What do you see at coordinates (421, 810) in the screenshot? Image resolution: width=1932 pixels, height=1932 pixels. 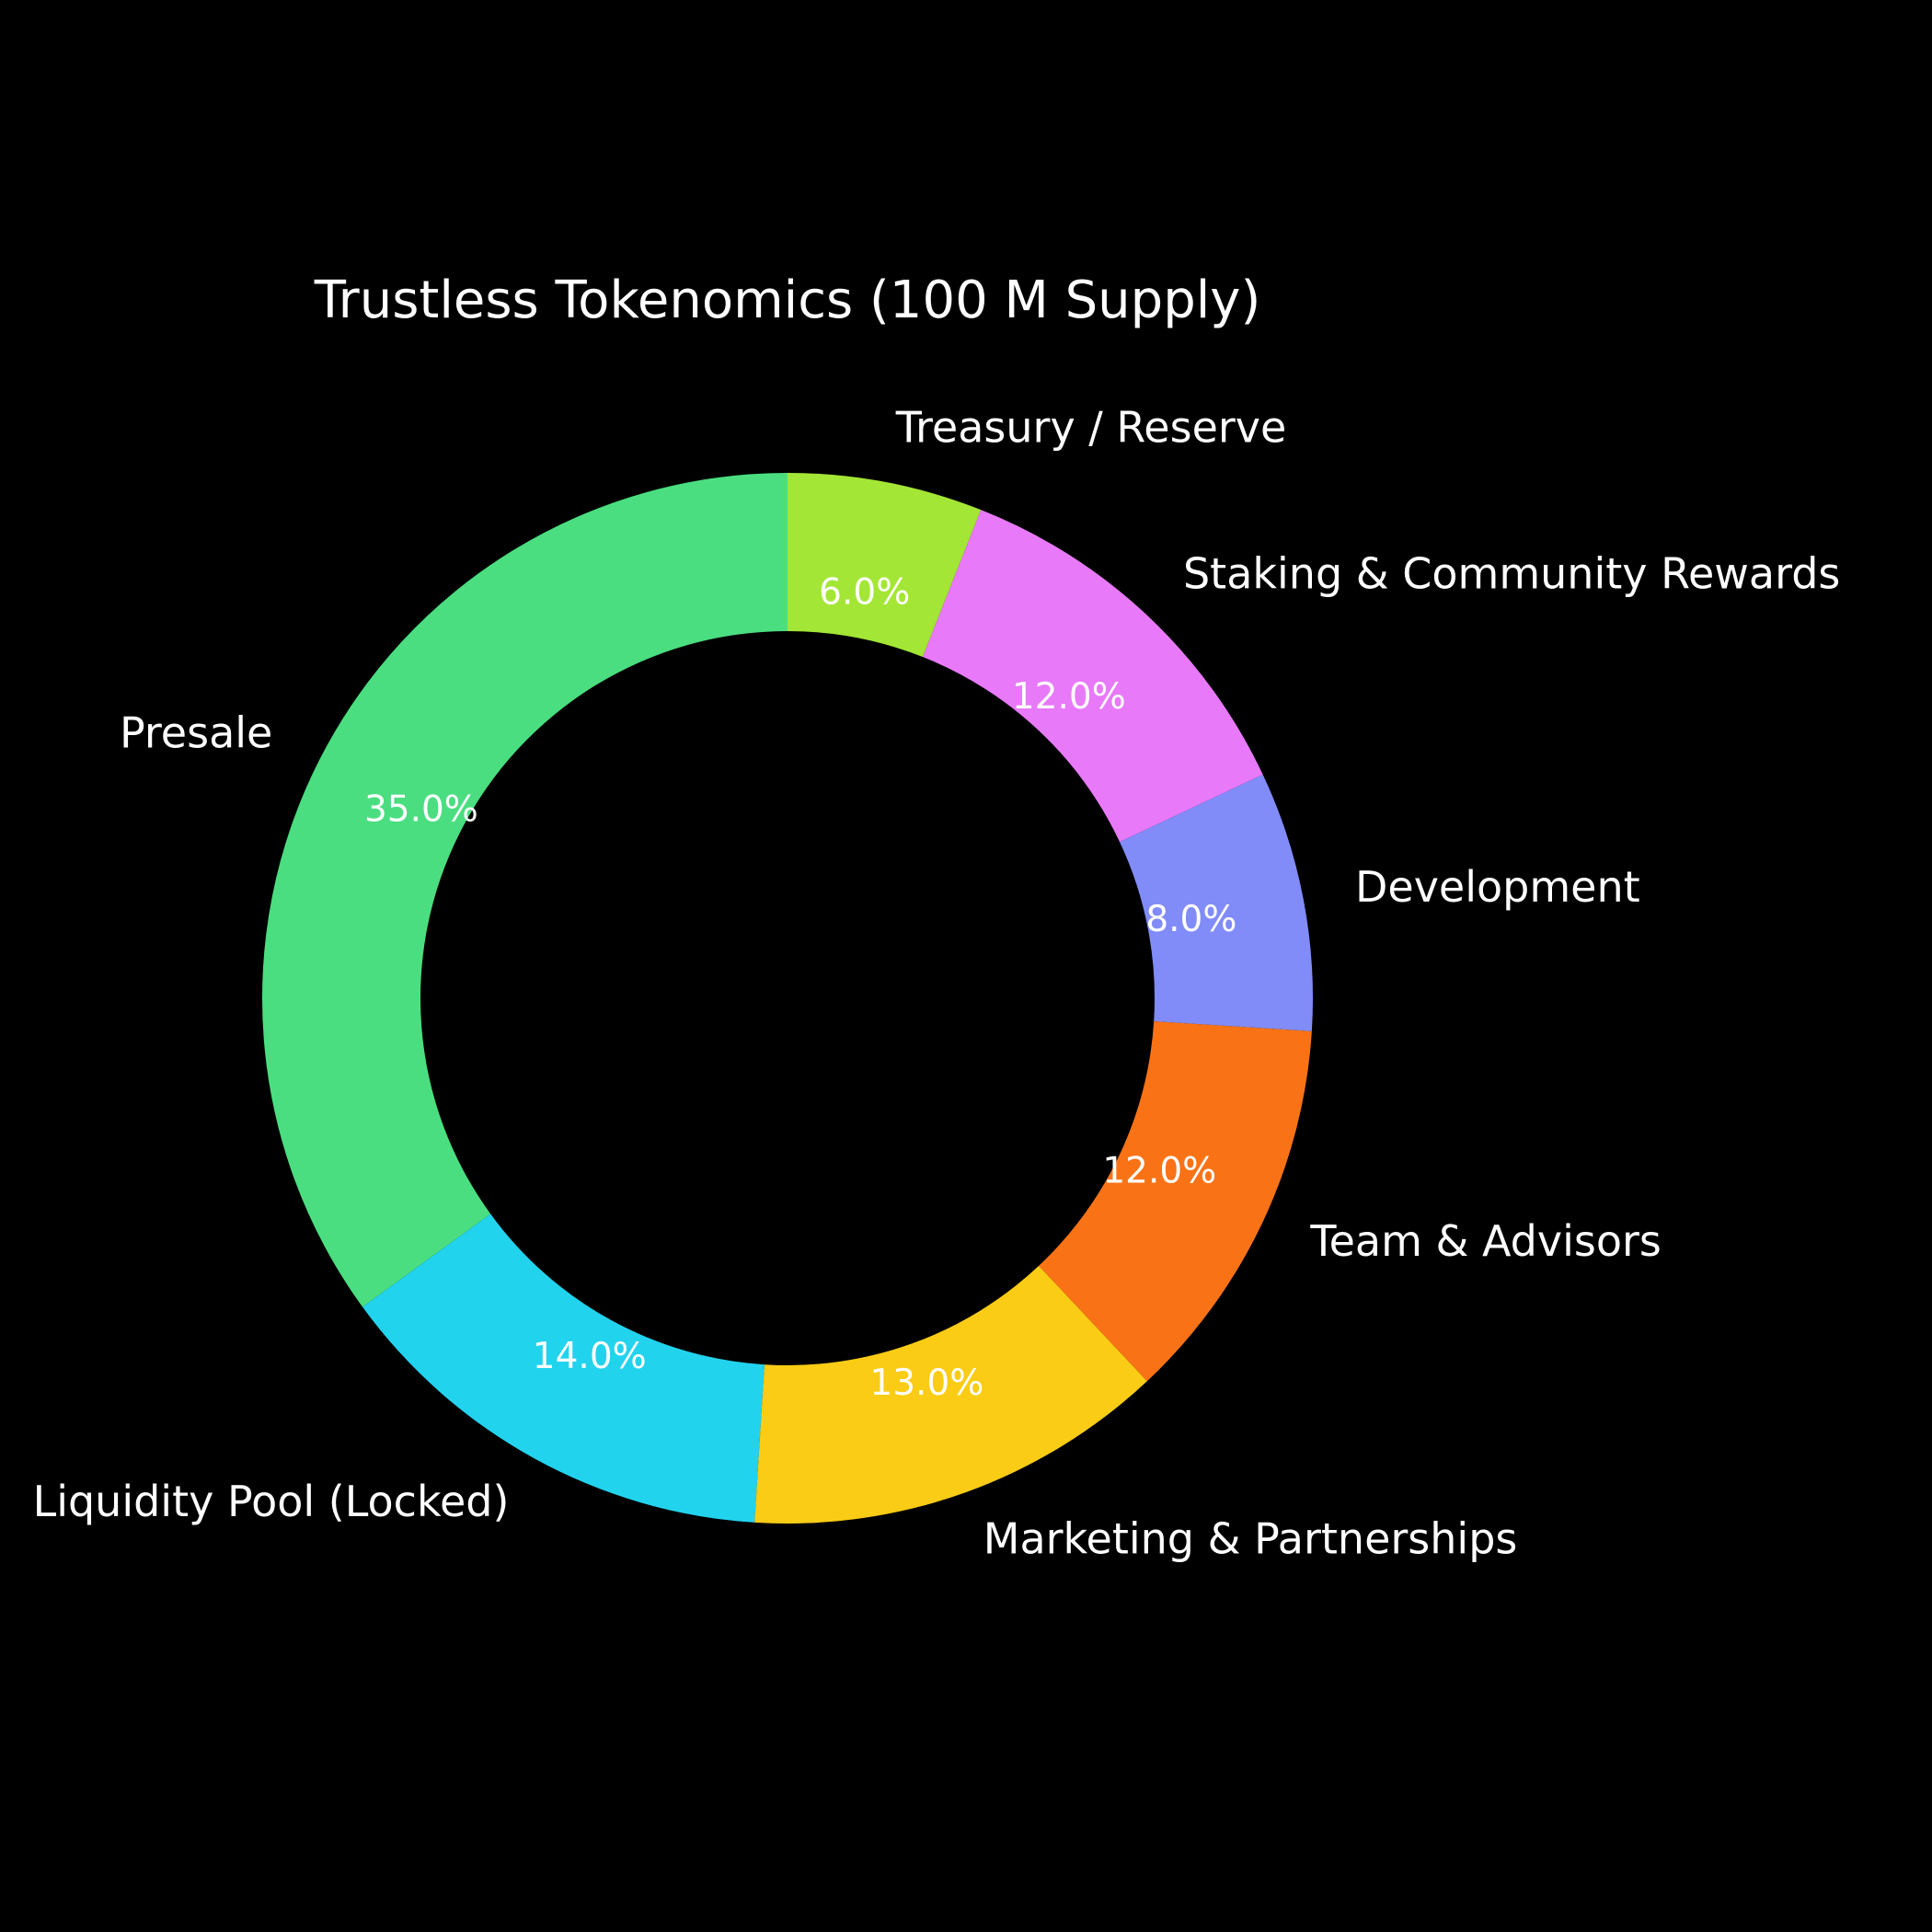 I see `percent-label-presale: 35.0%` at bounding box center [421, 810].